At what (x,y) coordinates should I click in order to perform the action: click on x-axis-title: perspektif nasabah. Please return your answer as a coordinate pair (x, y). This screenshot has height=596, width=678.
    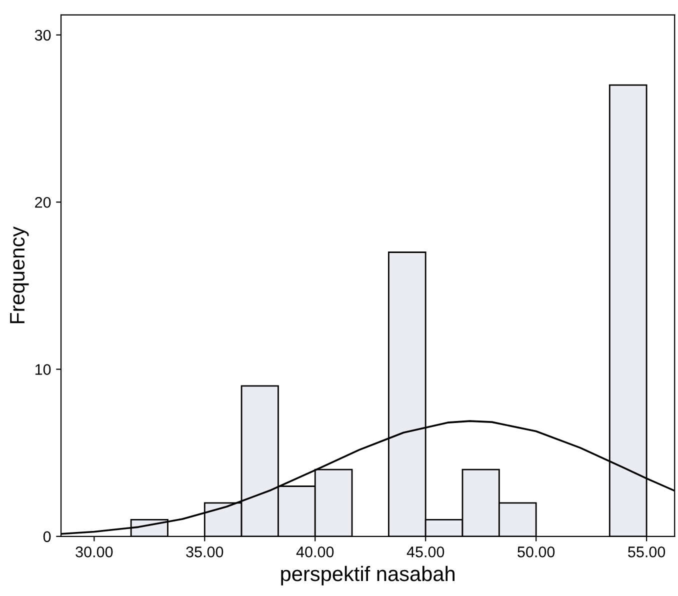
    Looking at the image, I should click on (367, 576).